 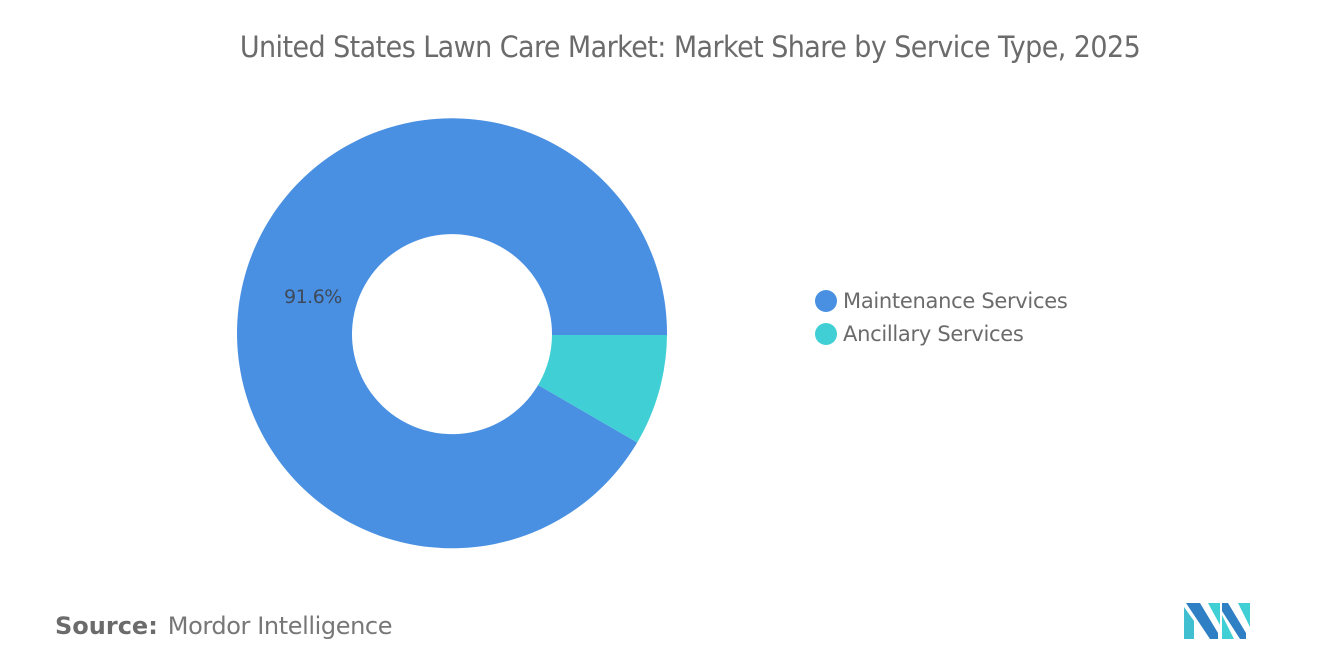 I want to click on legend-item-maintenance: Maintenance Services, so click(x=941, y=300).